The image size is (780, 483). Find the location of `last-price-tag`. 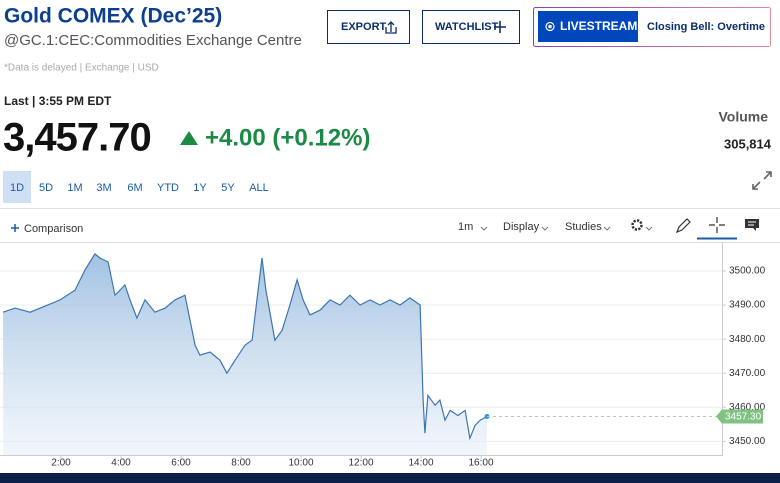

last-price-tag is located at coordinates (739, 416).